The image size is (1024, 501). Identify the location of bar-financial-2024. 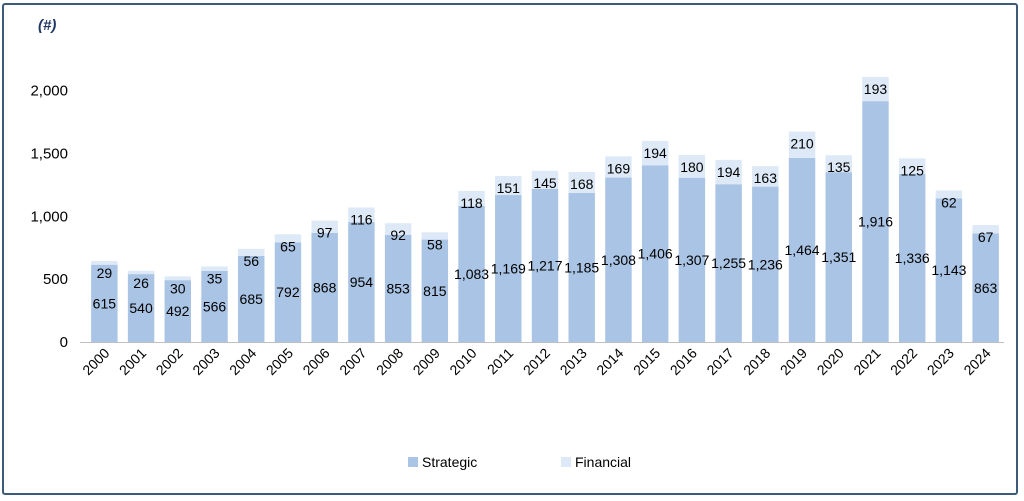
(985, 229).